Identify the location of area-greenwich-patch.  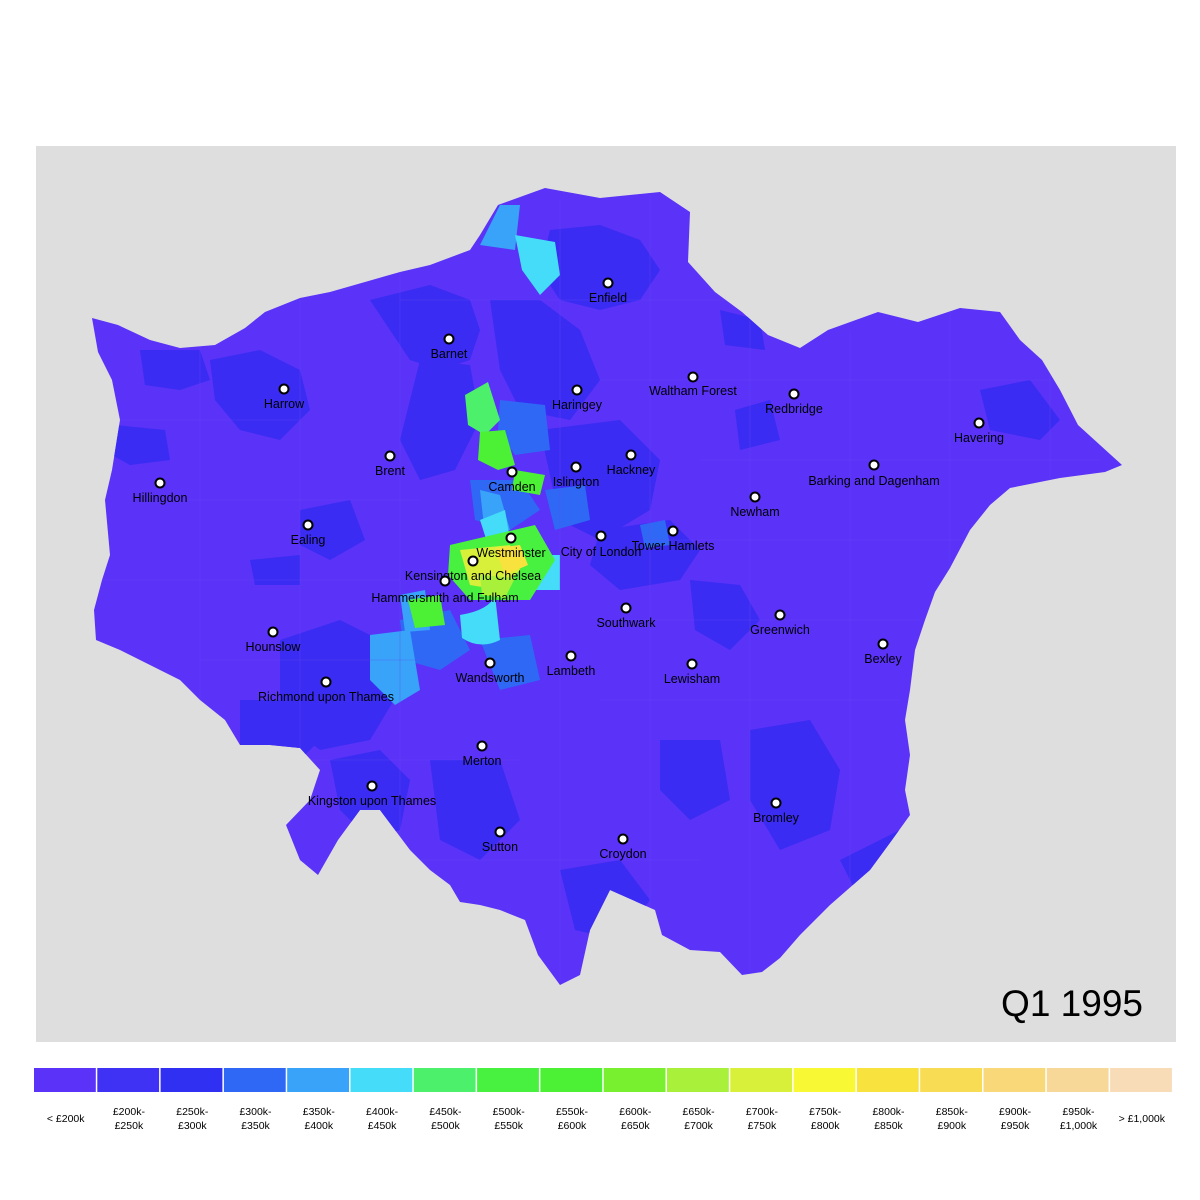
(725, 615).